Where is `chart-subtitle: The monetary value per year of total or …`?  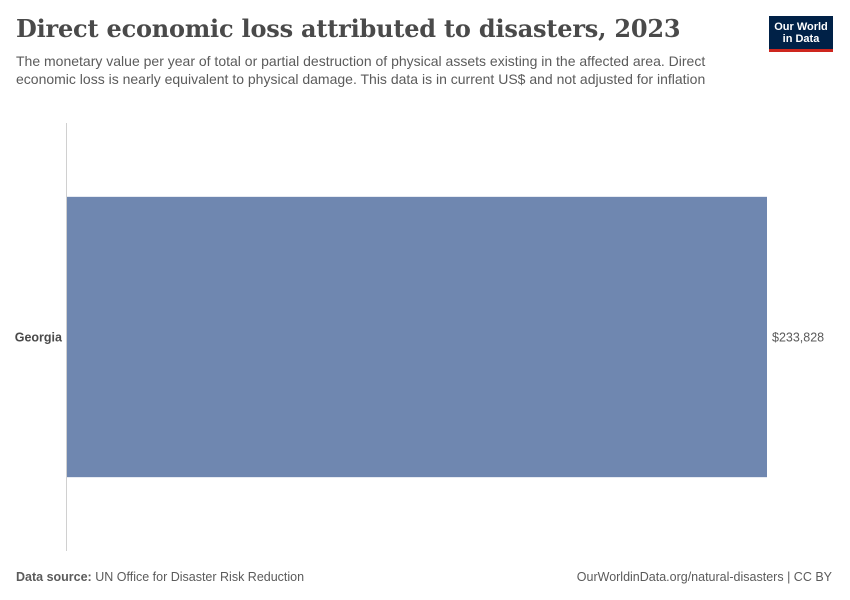 chart-subtitle: The monetary value per year of total or … is located at coordinates (361, 70).